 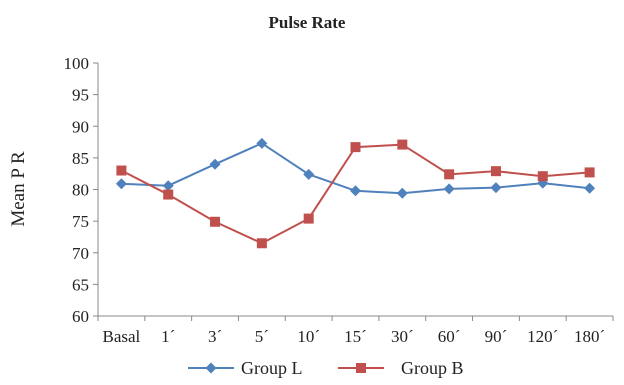 What do you see at coordinates (307, 22) in the screenshot?
I see `chart-title: Pulse Rate` at bounding box center [307, 22].